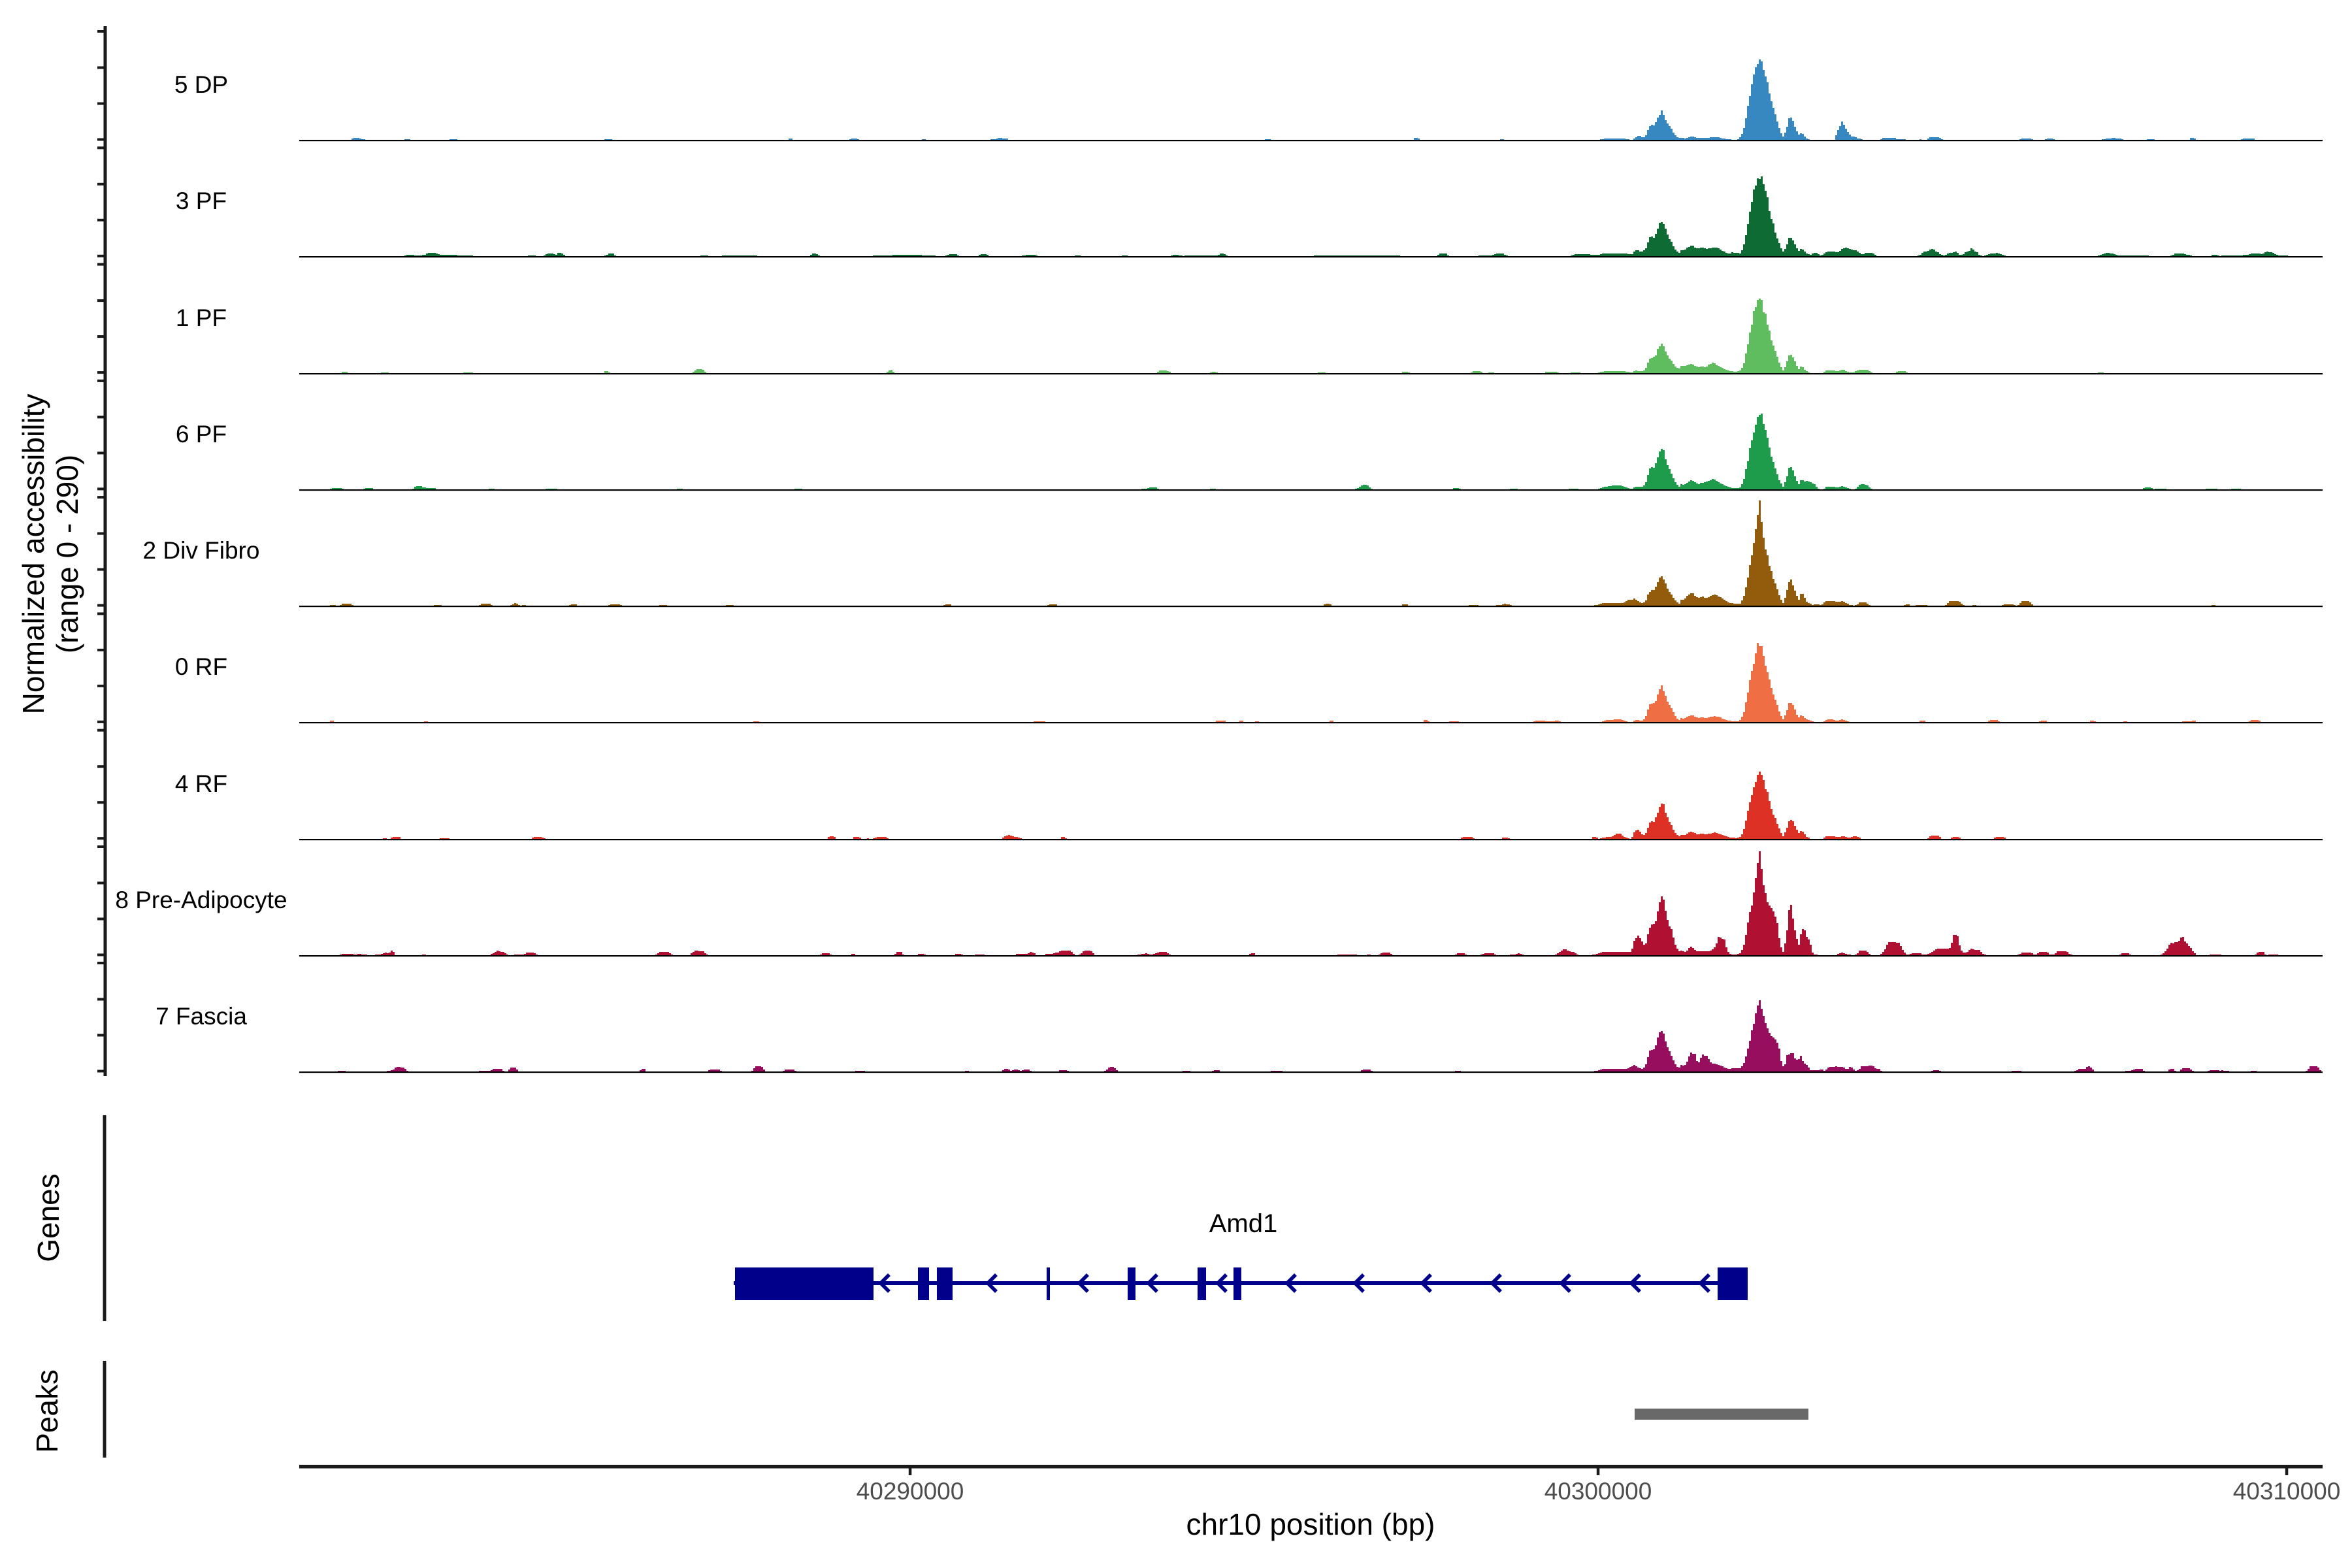  Describe the element at coordinates (47, 1411) in the screenshot. I see `svg-text: Peaks` at that location.